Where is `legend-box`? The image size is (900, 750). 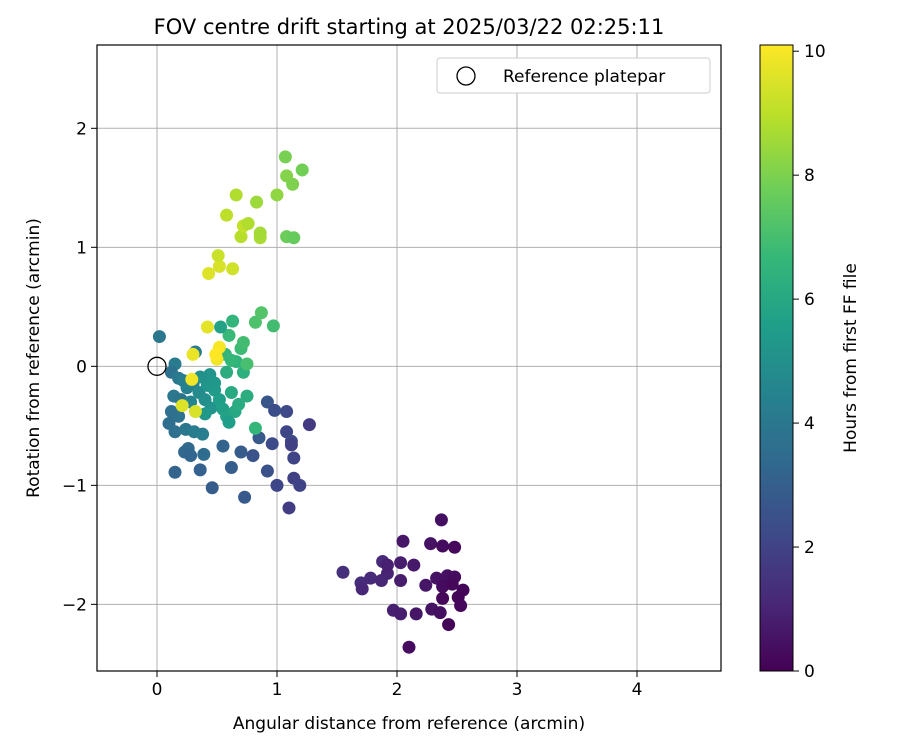 legend-box is located at coordinates (573, 75).